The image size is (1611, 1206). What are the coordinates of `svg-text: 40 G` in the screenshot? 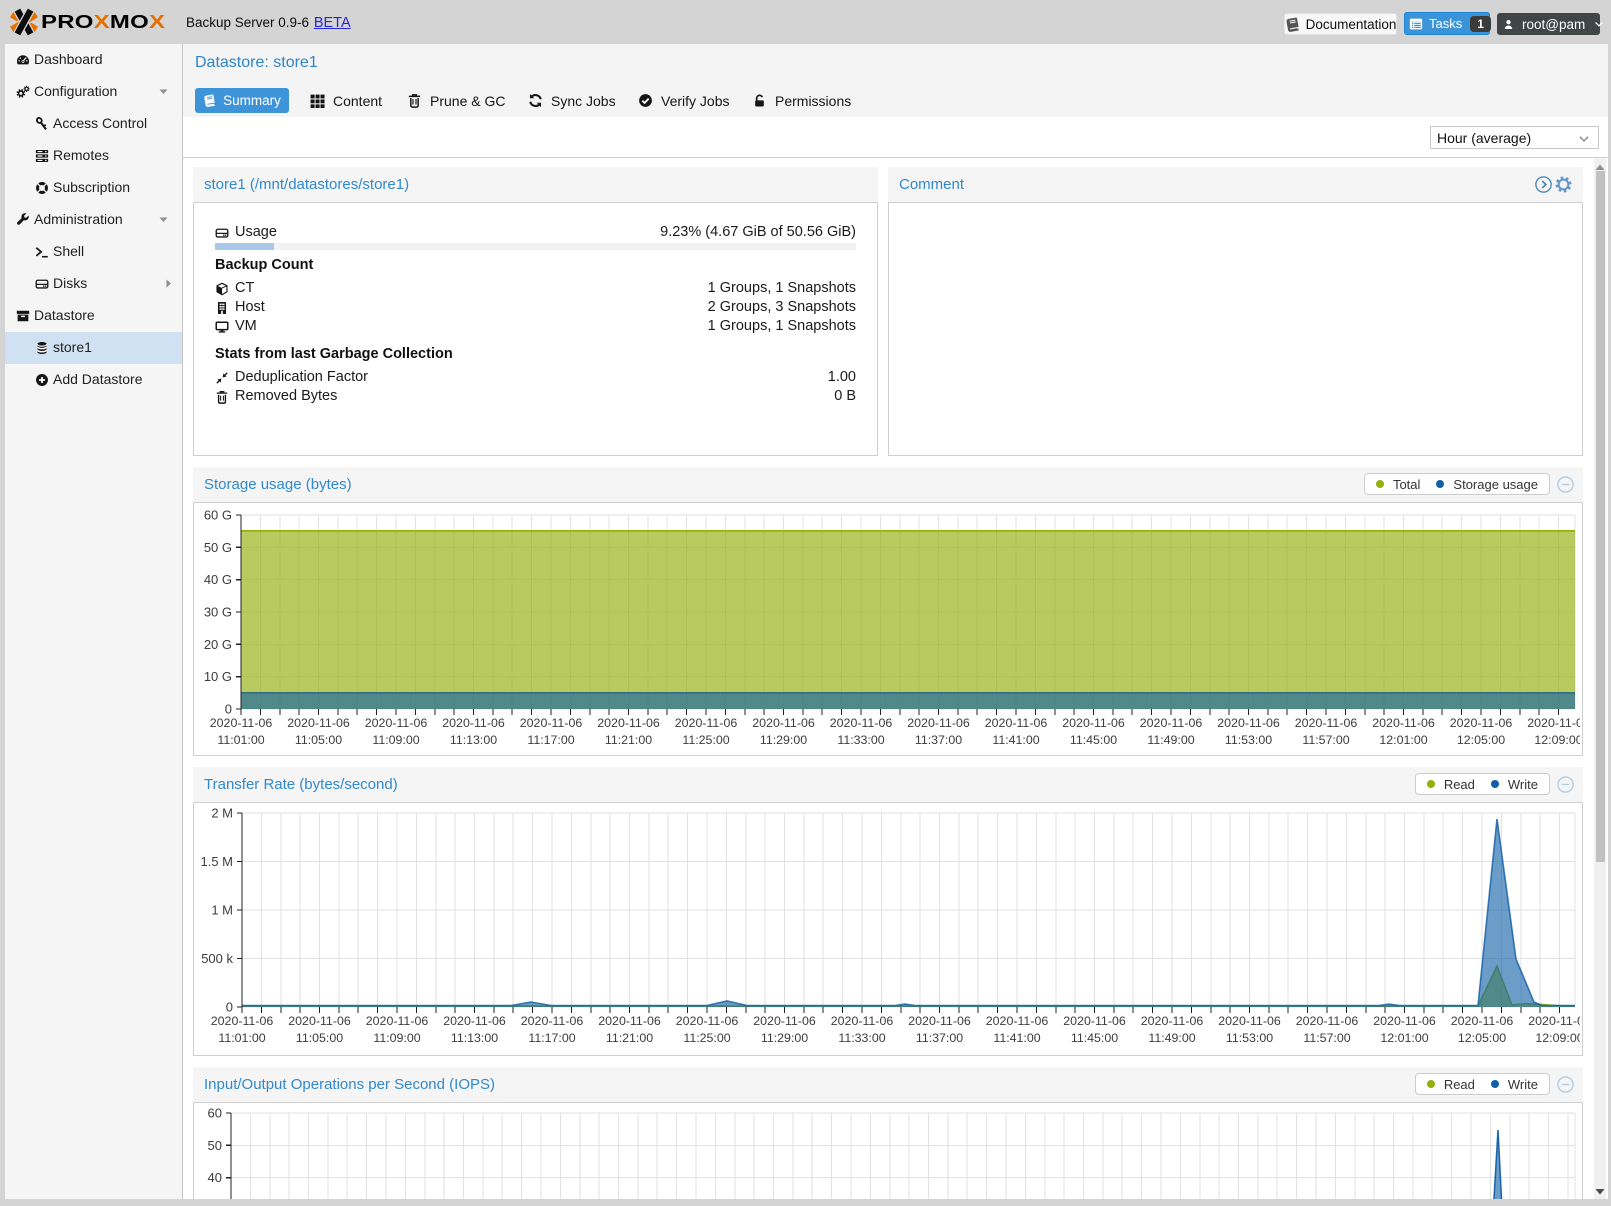 It's located at (218, 579).